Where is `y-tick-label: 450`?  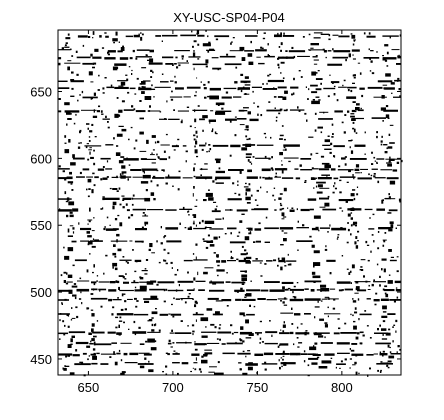 y-tick-label: 450 is located at coordinates (41, 359).